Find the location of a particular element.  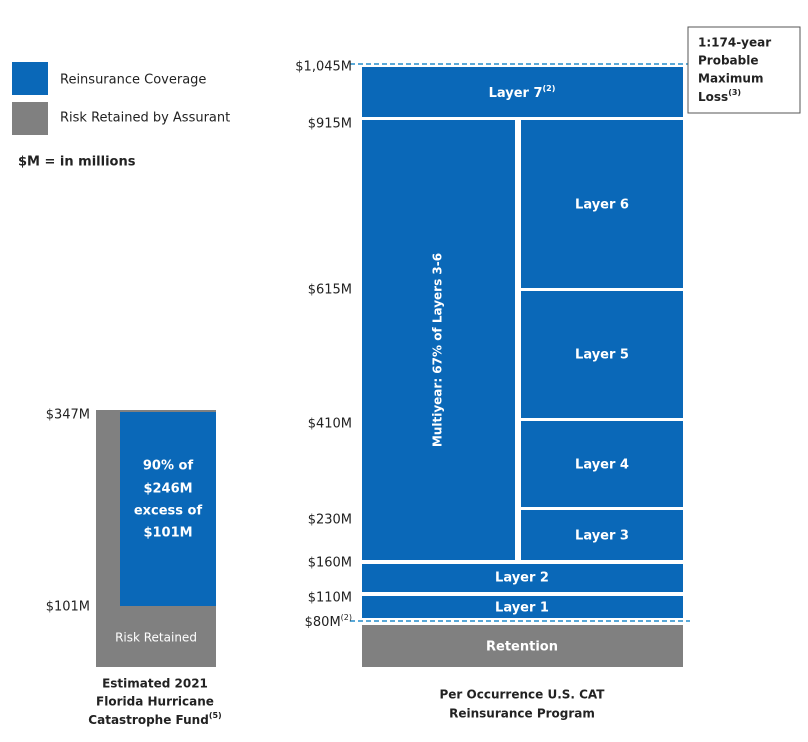

caption: Per Occurrence U.S. CAT is located at coordinates (523, 695).